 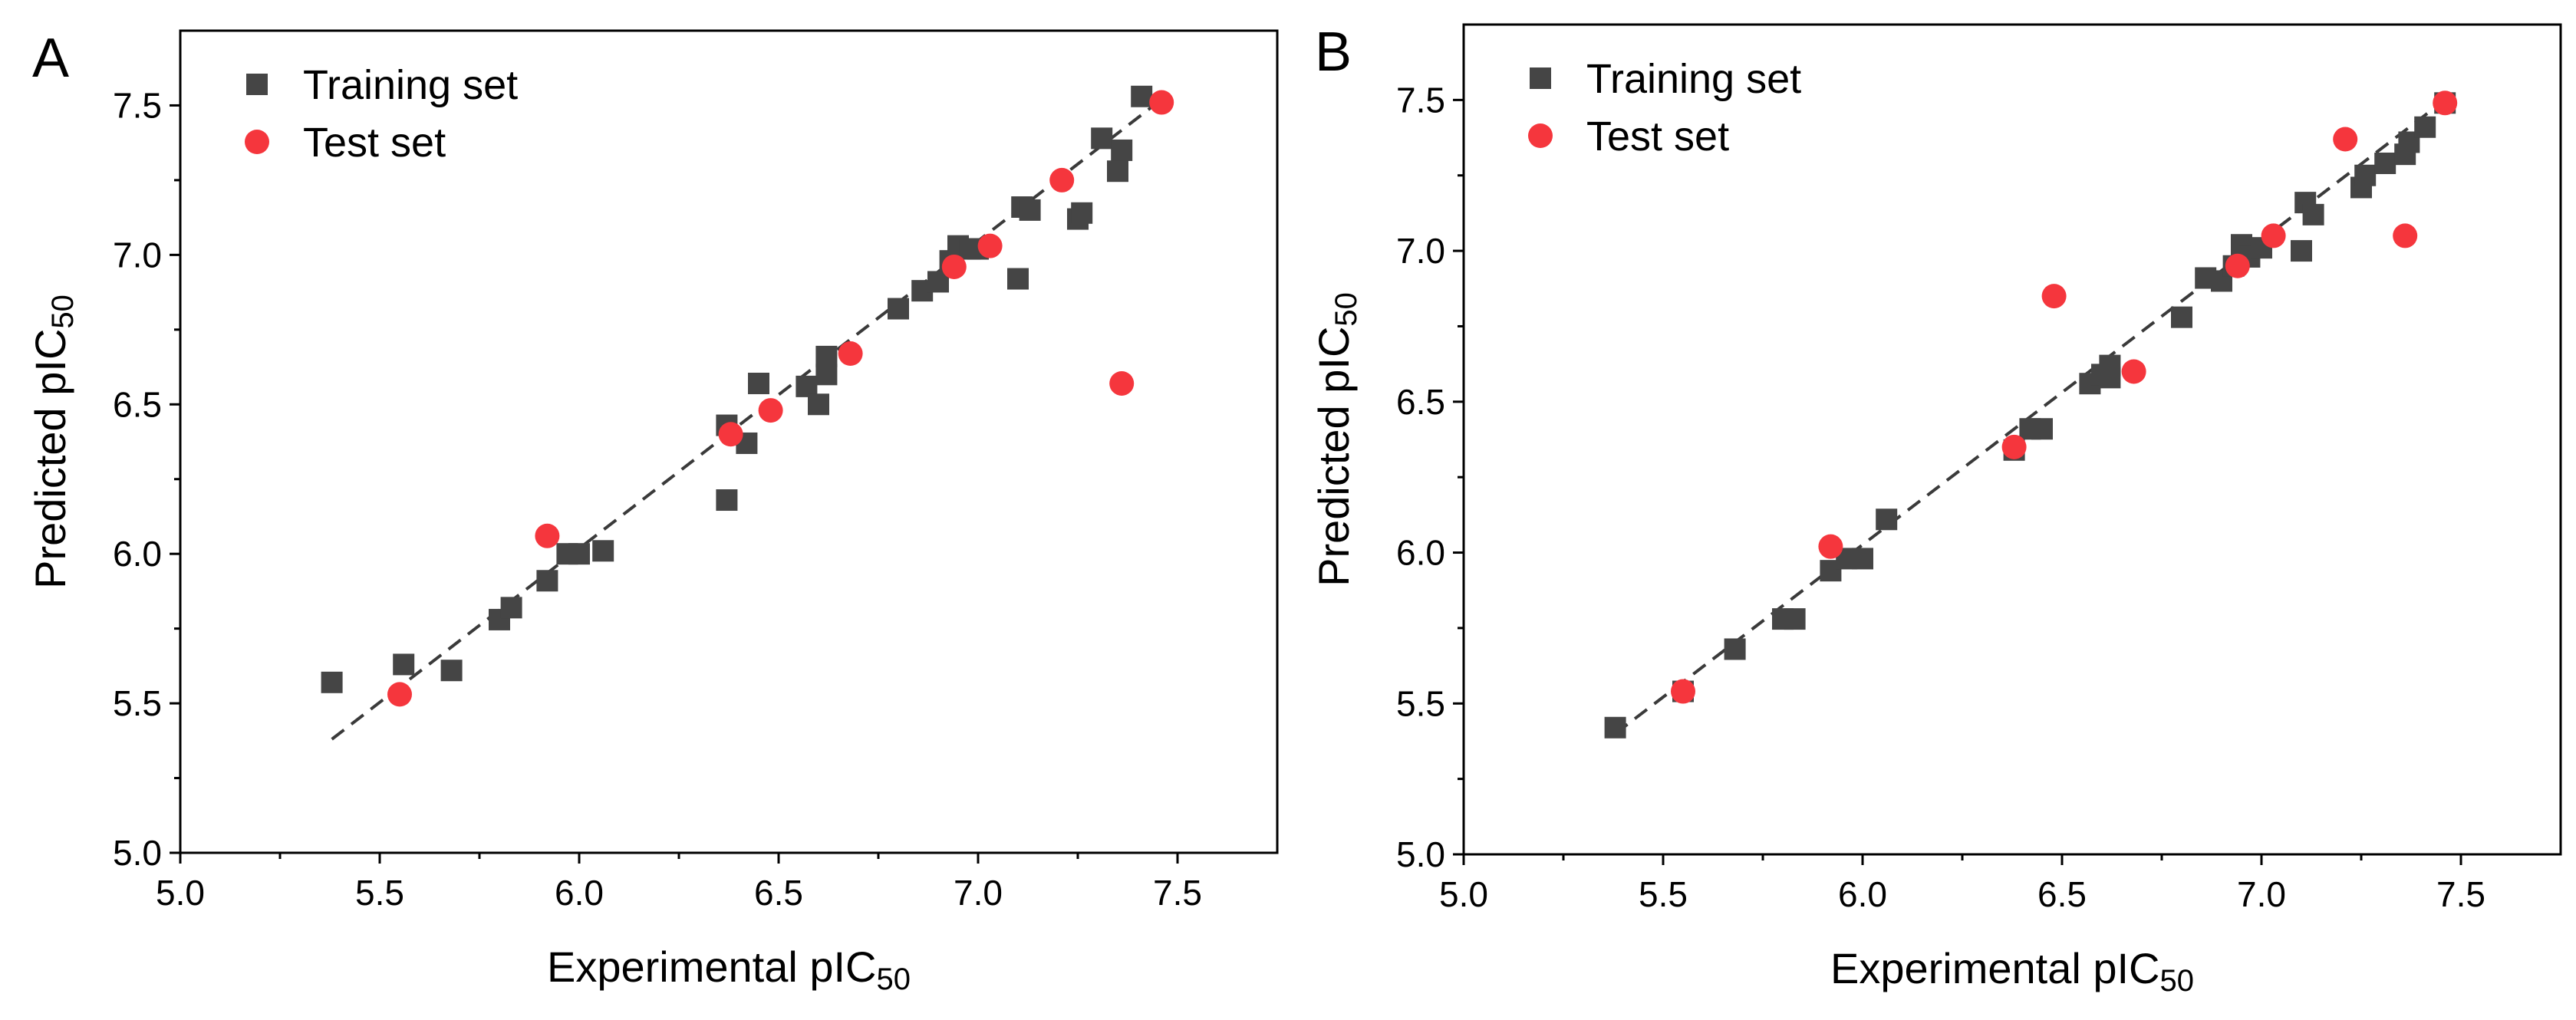 I want to click on x-tick-label-b: 6.5, so click(x=2062, y=894).